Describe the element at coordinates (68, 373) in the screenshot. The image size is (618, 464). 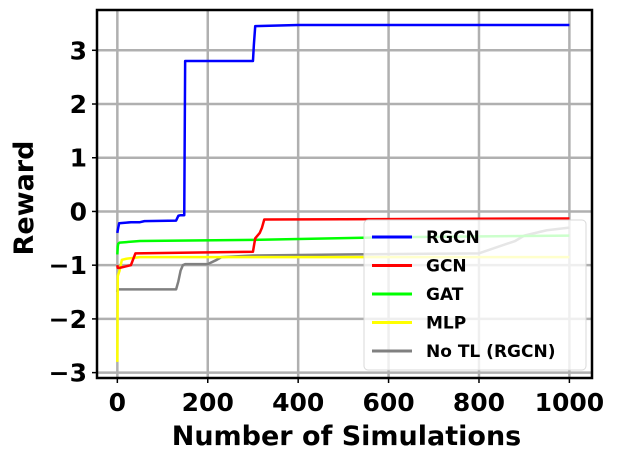
I see `y-tick-label: −3` at that location.